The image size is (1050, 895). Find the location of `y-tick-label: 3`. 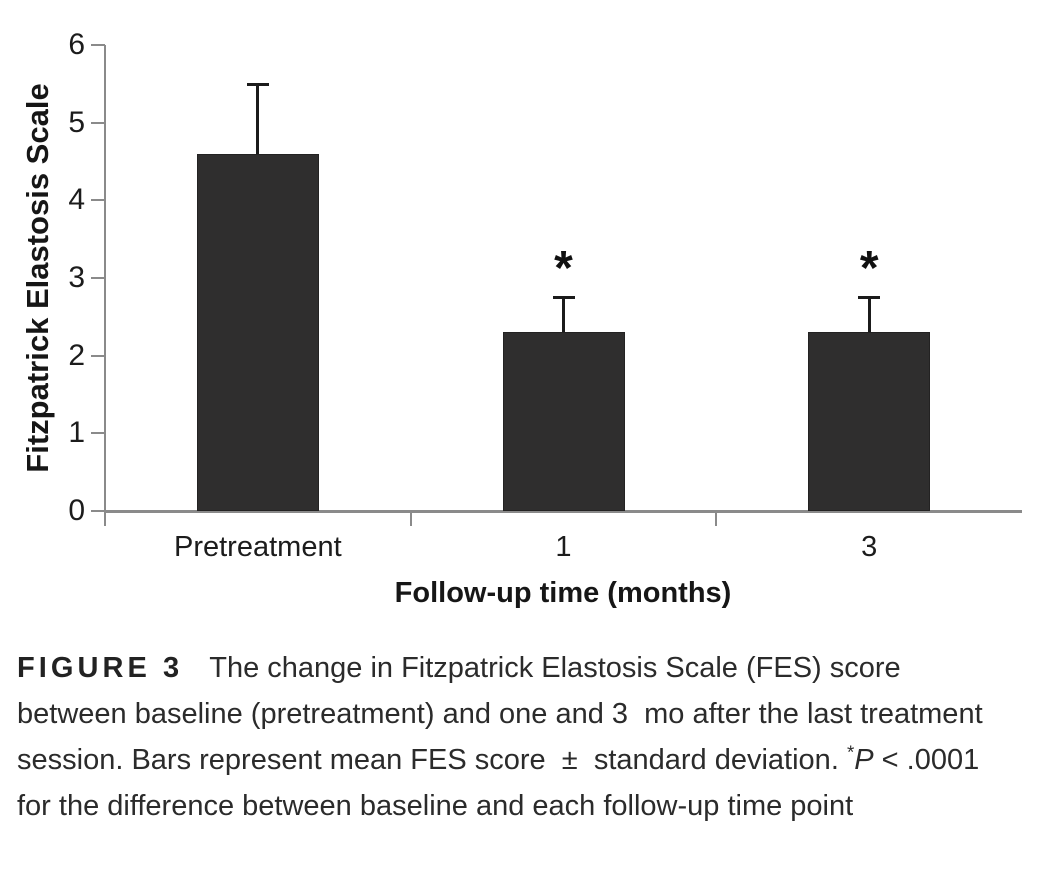

y-tick-label: 3 is located at coordinates (76, 277).